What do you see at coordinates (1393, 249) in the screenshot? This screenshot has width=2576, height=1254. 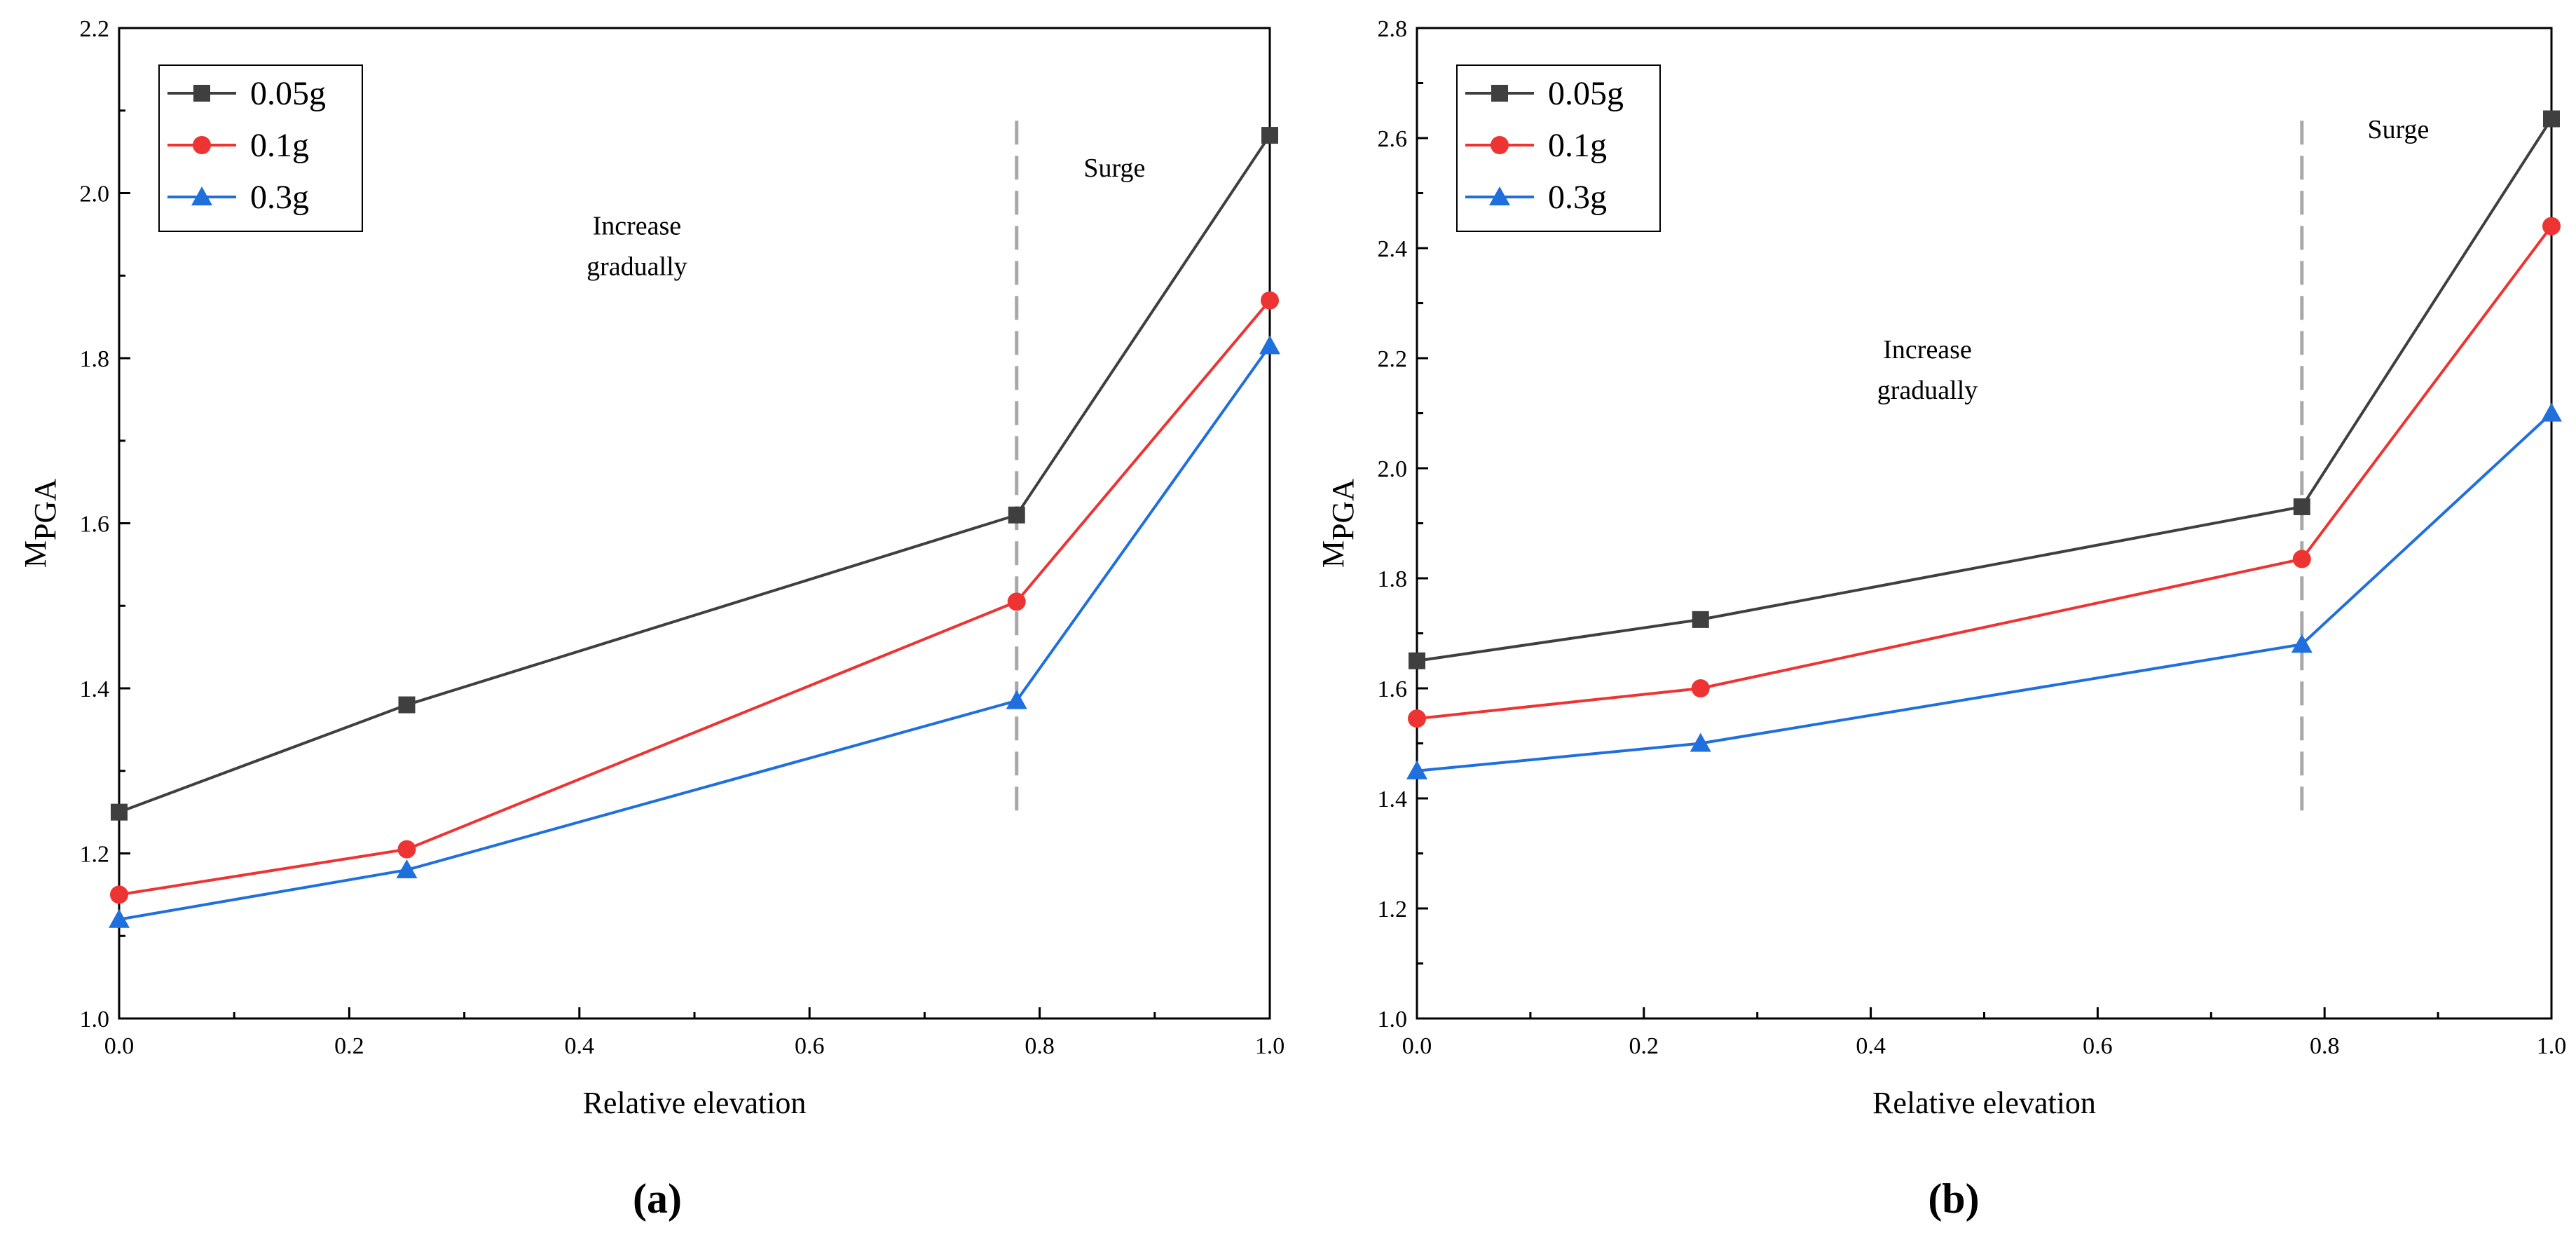 I see `y-tick-label: 2.4` at bounding box center [1393, 249].